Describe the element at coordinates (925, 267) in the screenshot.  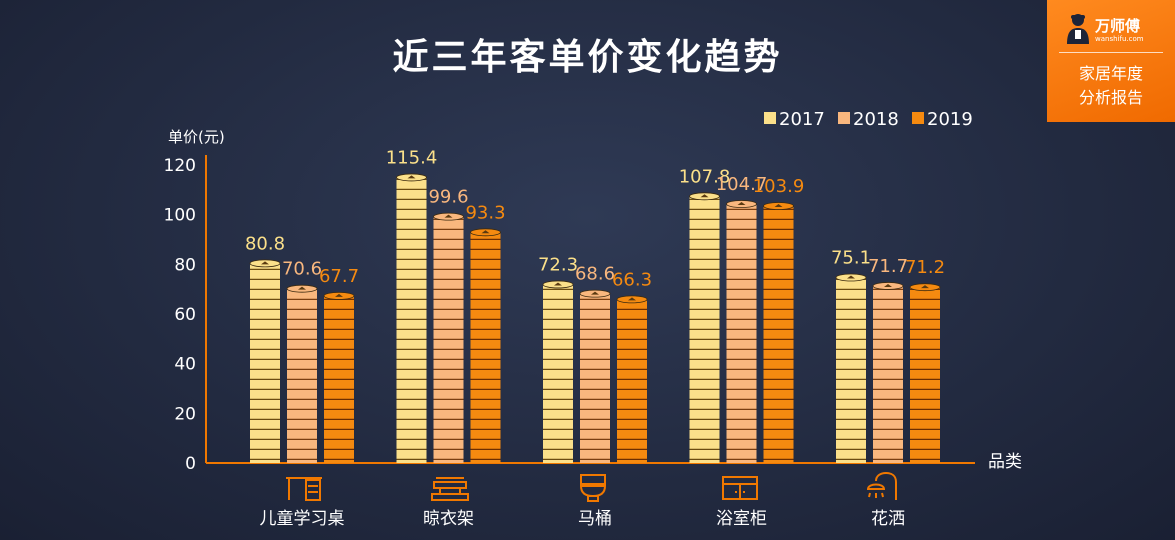
I see `data-label: 71.2` at that location.